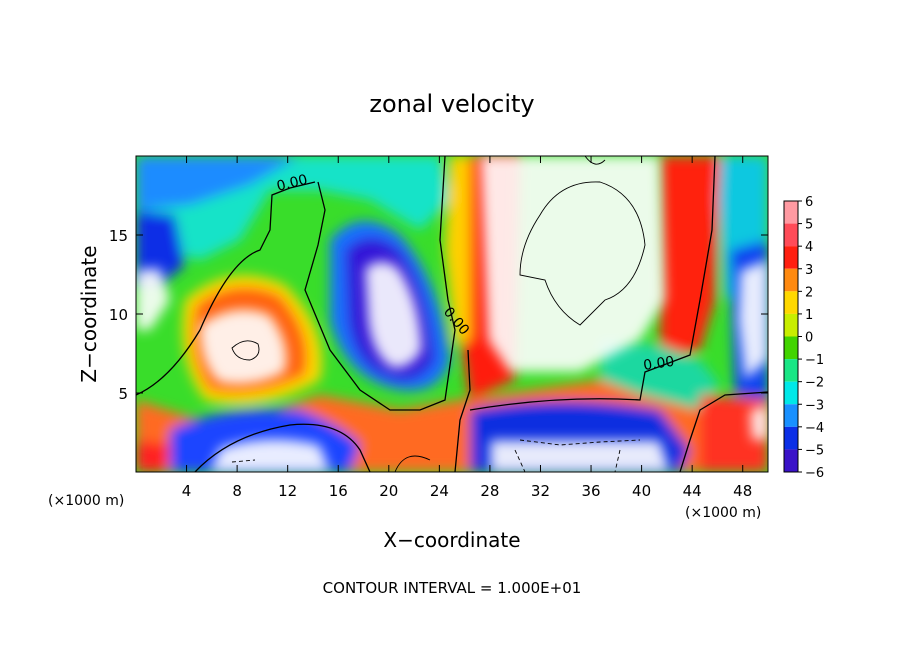 This screenshot has width=904, height=654. Describe the element at coordinates (489, 491) in the screenshot. I see `x-tick-label: 28` at that location.